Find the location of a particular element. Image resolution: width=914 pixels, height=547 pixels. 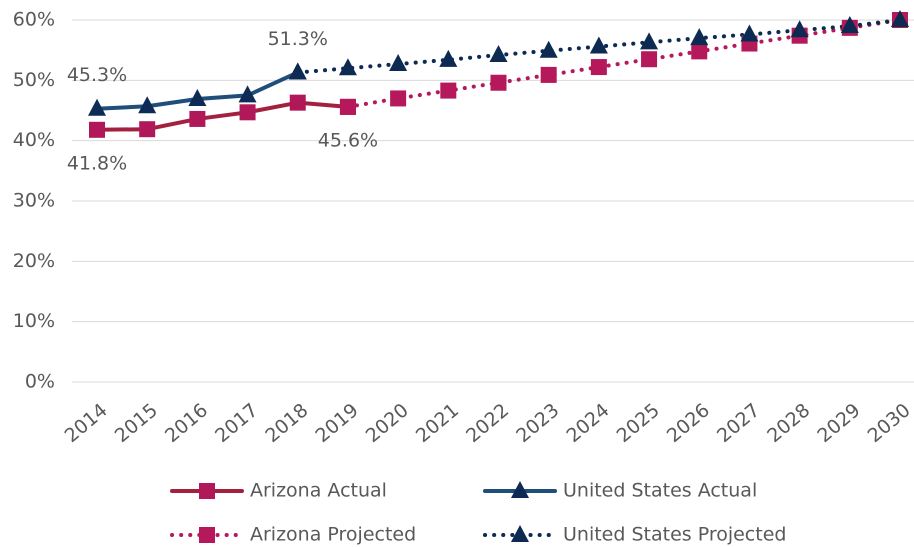

x-tick-label: 2018 is located at coordinates (286, 423).